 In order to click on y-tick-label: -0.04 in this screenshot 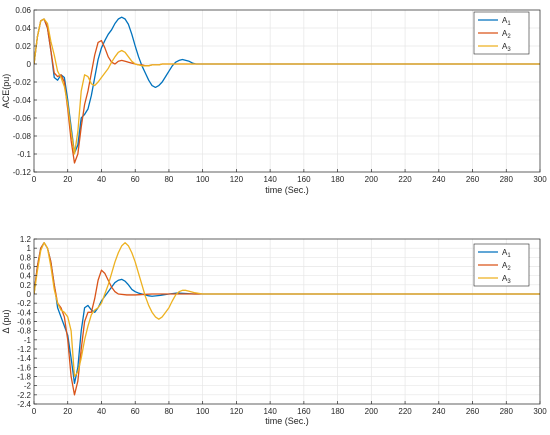, I will do `click(22, 100)`.